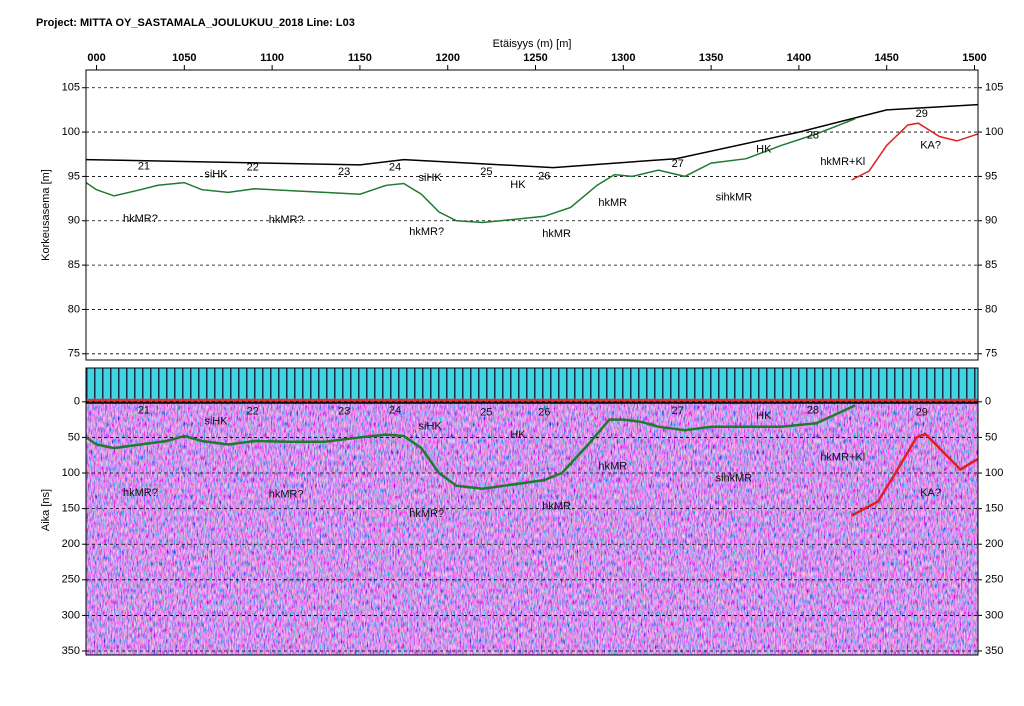  I want to click on trace-marker-strip, so click(532, 383).